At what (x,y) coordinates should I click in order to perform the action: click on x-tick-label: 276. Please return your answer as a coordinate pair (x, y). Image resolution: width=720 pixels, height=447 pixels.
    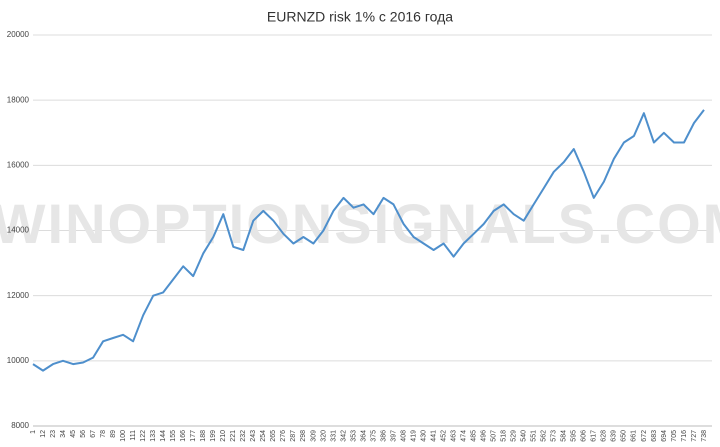
    Looking at the image, I should click on (283, 436).